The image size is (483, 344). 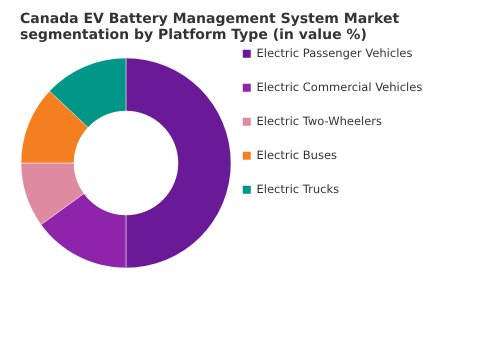 What do you see at coordinates (210, 27) in the screenshot?
I see `chart-title: Canada EV Battery Management System Market segmentation by Platform Type (in value %)` at bounding box center [210, 27].